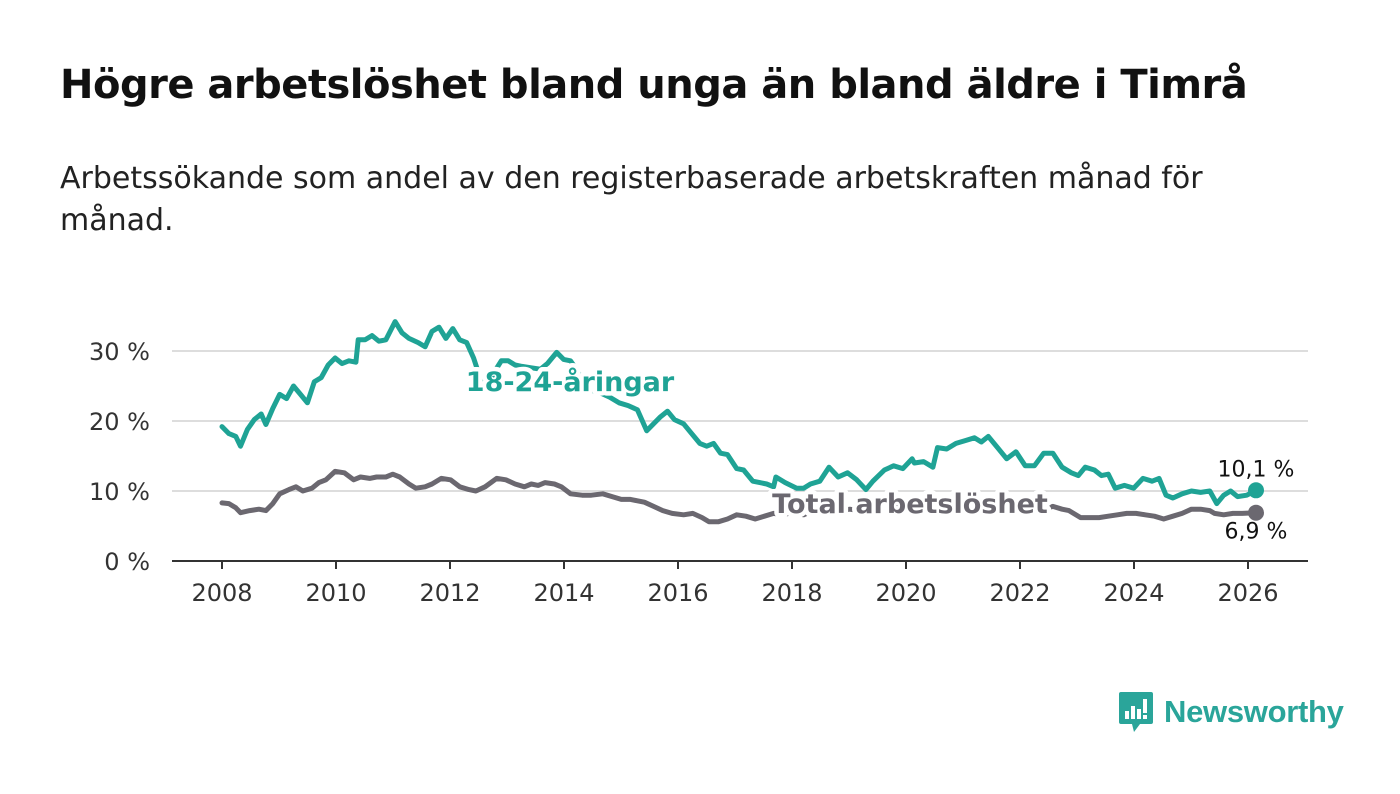  Describe the element at coordinates (1254, 711) in the screenshot. I see `brand-name: Newsworthy` at that location.